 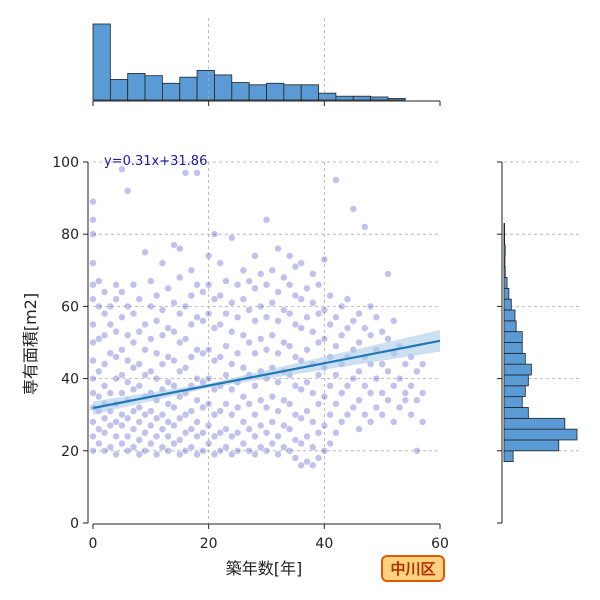 What do you see at coordinates (74, 524) in the screenshot?
I see `y-tick-label: 0` at bounding box center [74, 524].